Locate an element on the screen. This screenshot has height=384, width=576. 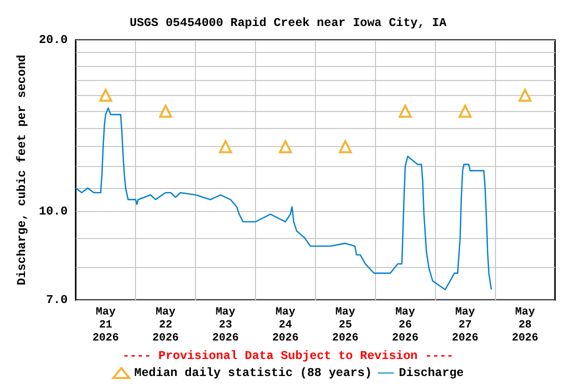
x-tick-label: May 25 2026 is located at coordinates (345, 325).